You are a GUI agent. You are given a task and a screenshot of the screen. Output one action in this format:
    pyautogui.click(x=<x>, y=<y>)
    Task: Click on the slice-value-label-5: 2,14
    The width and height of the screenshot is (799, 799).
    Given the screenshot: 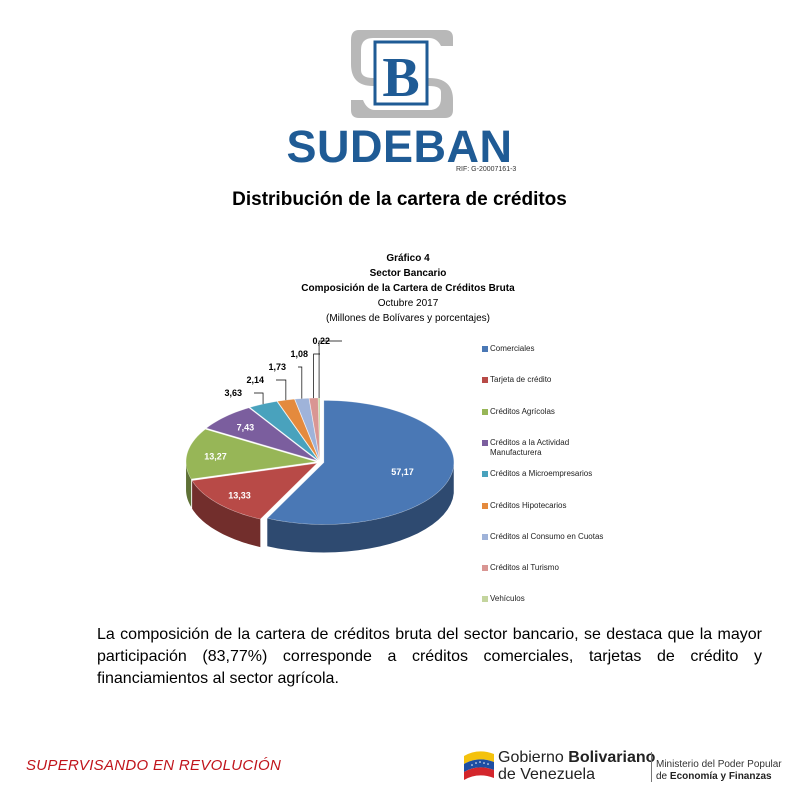 What is the action you would take?
    pyautogui.click(x=255, y=380)
    